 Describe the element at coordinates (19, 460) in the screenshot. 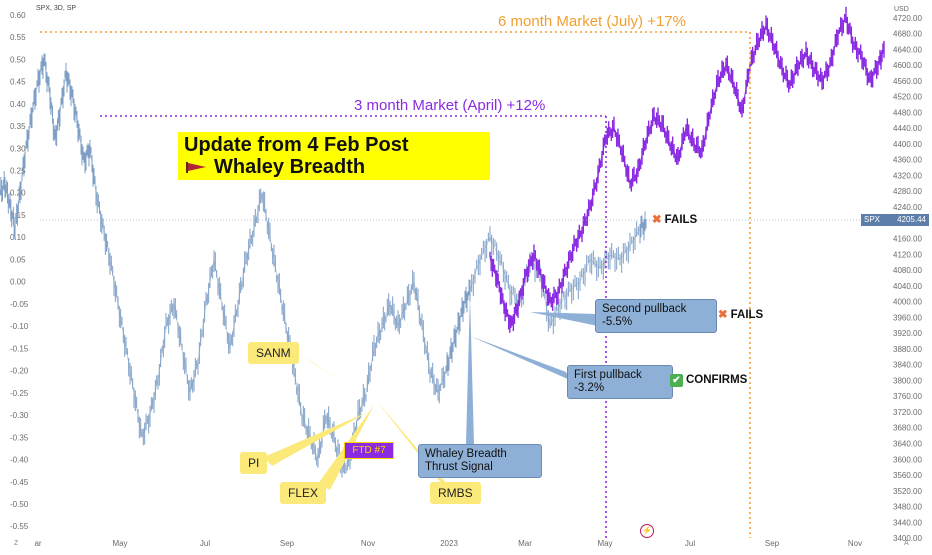

I see `left-axis-tick: -0.40` at that location.